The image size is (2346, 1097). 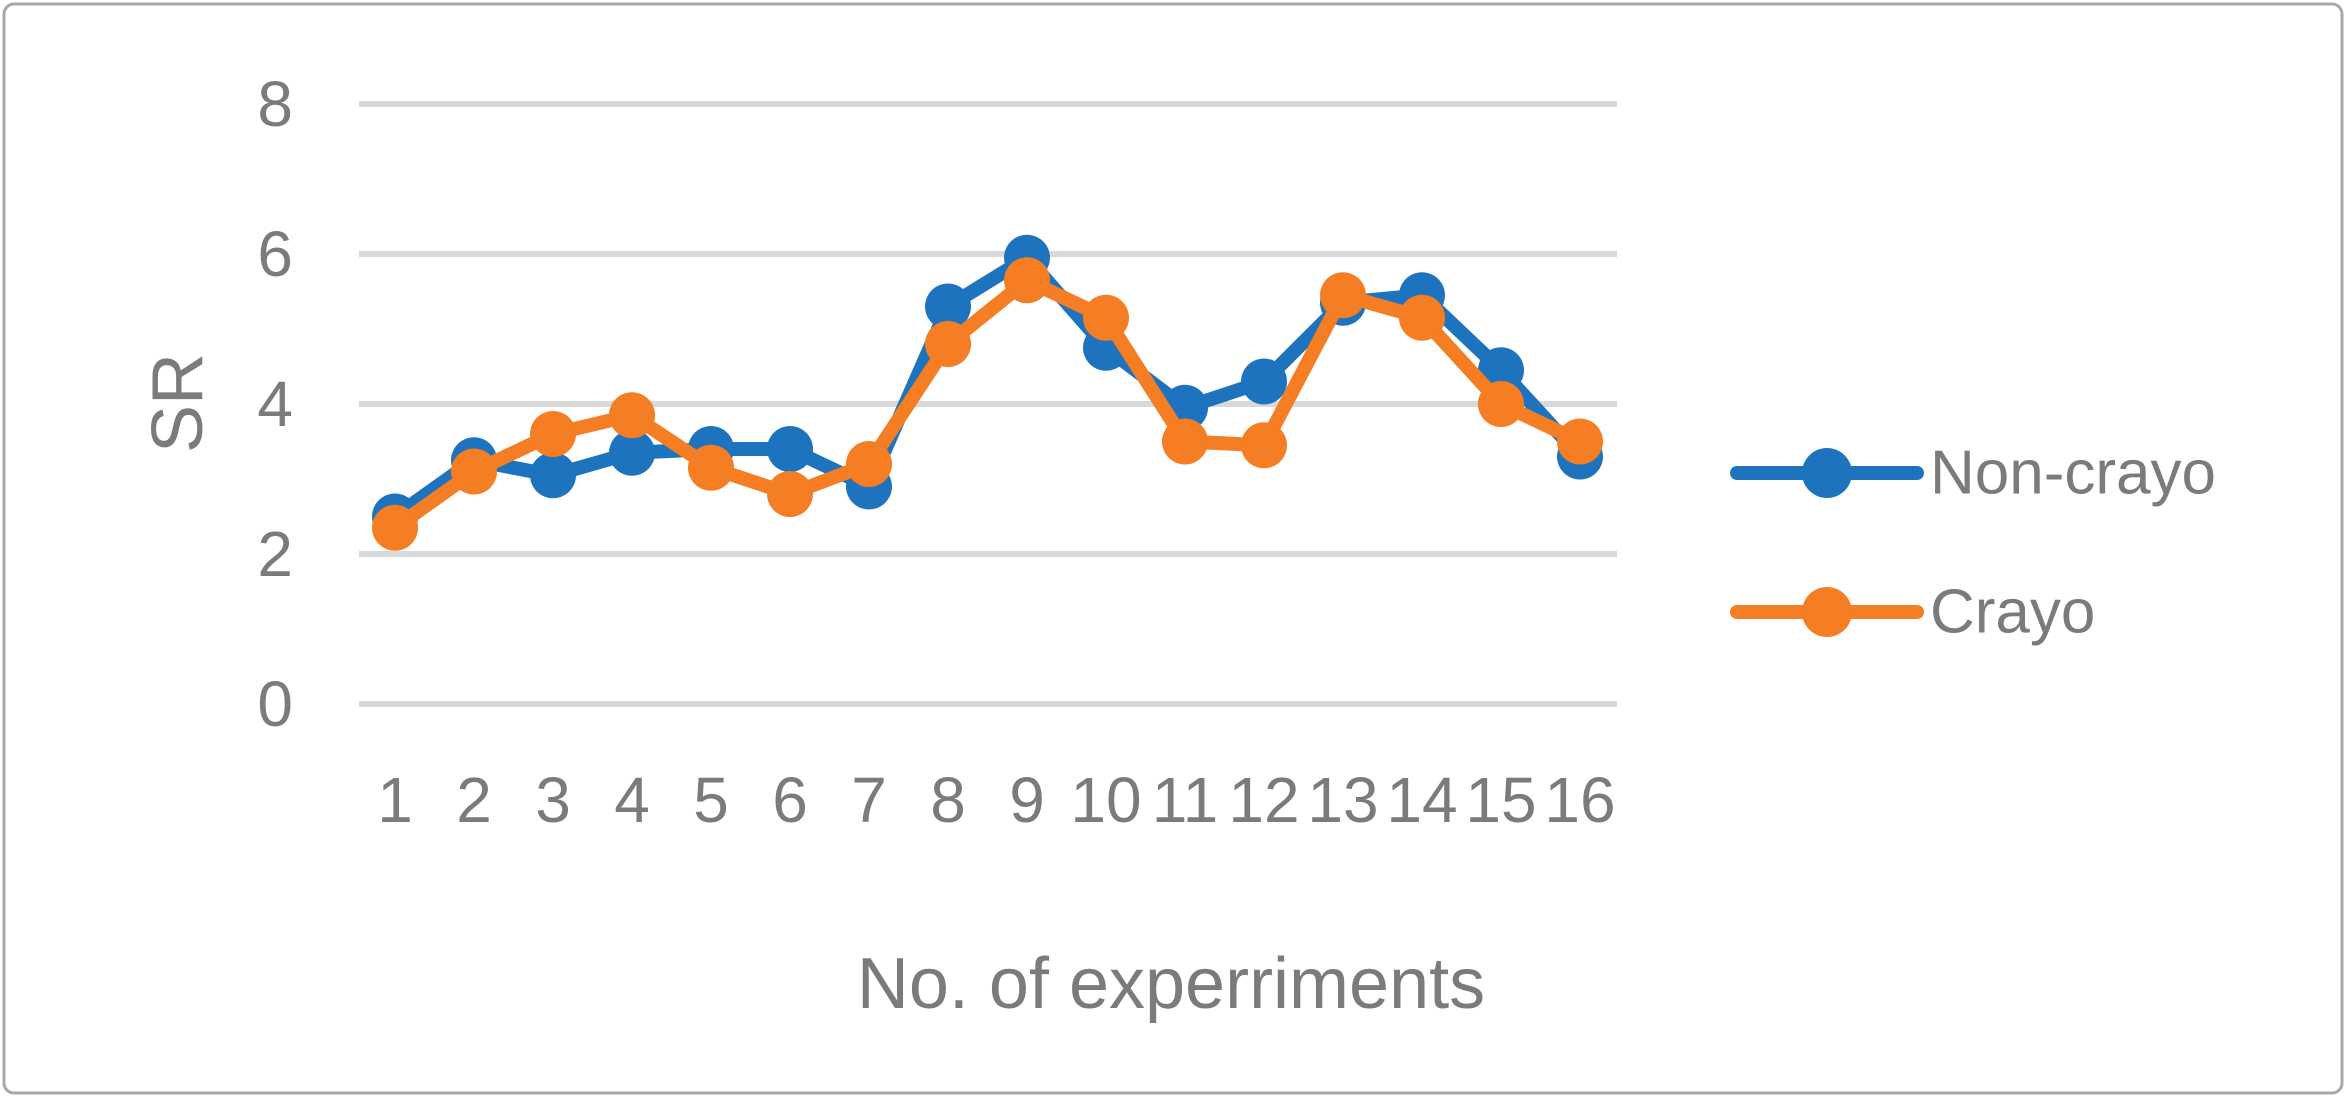 I want to click on legend-marker-circle-crayo, so click(x=1827, y=612).